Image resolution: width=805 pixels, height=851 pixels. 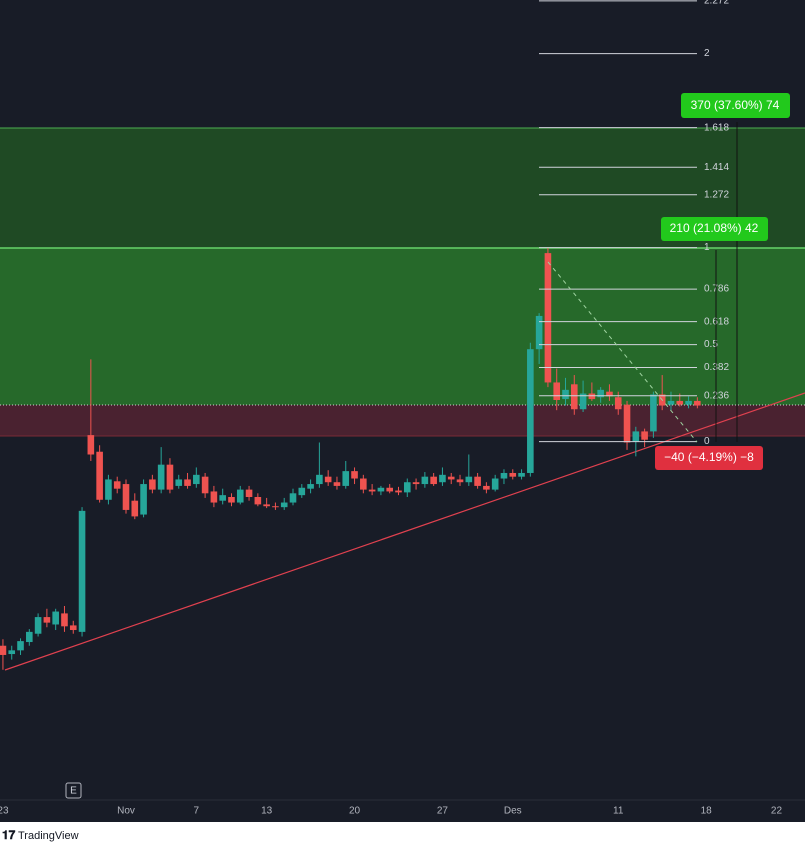 I want to click on x-tick-label: 18, so click(x=707, y=811).